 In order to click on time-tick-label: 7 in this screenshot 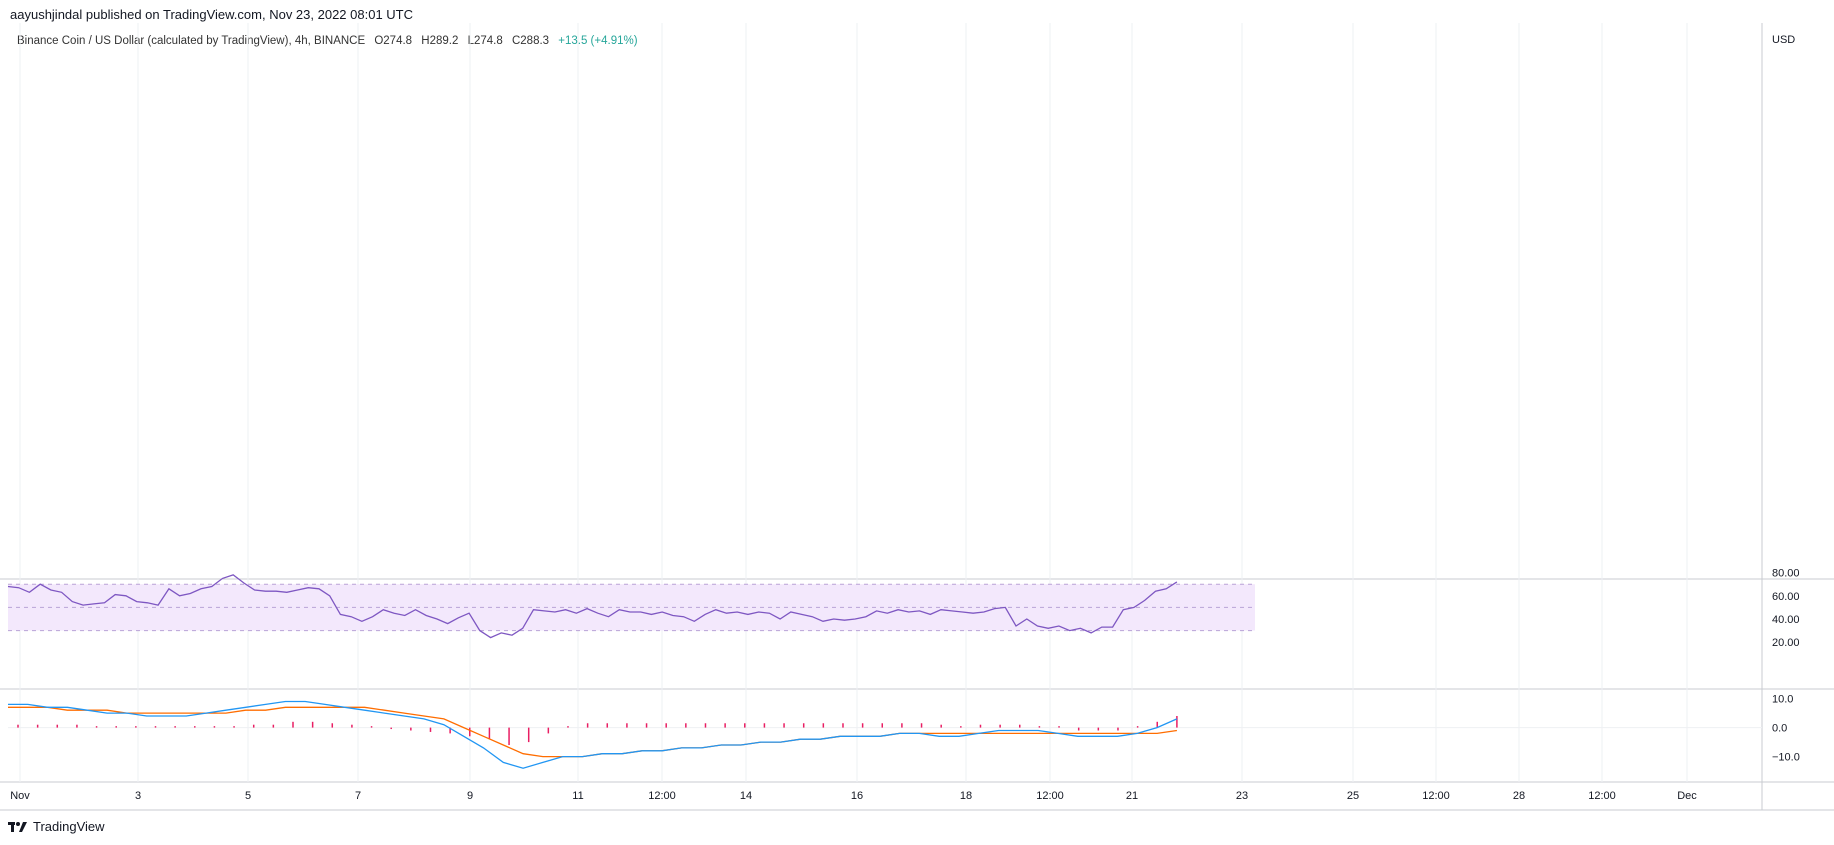, I will do `click(358, 796)`.